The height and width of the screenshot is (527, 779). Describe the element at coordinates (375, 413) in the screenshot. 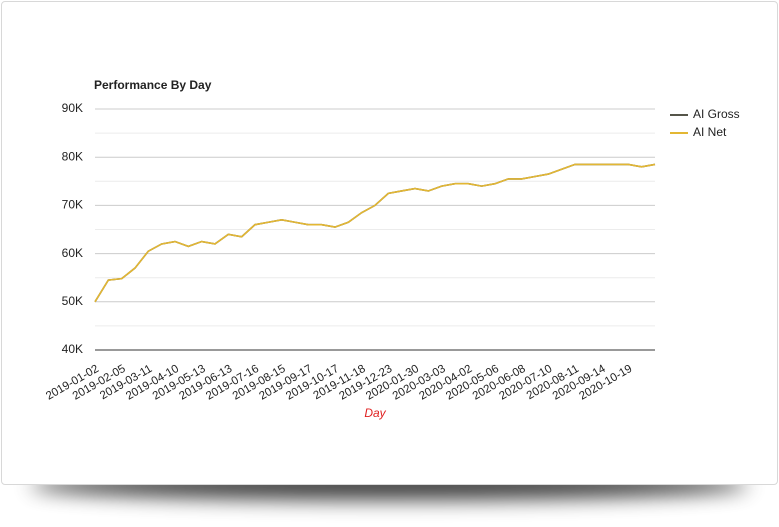

I see `x-axis-title: Day` at that location.